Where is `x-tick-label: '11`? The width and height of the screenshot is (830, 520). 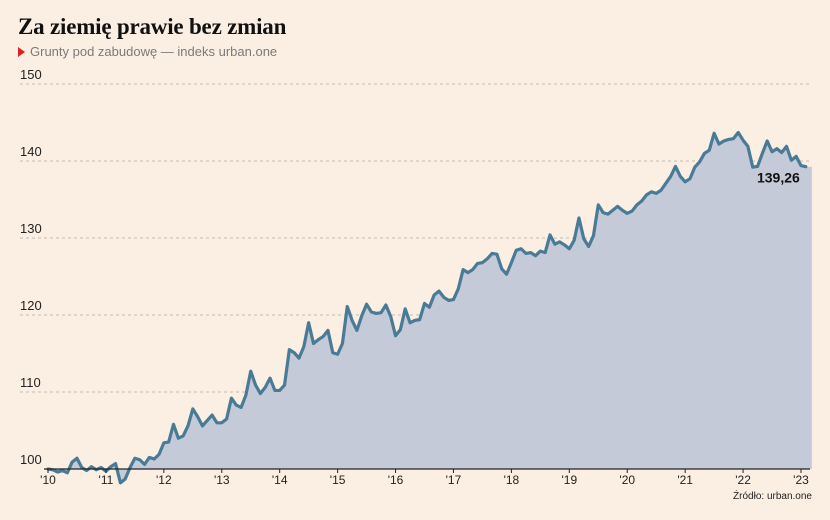
x-tick-label: '11 is located at coordinates (106, 480).